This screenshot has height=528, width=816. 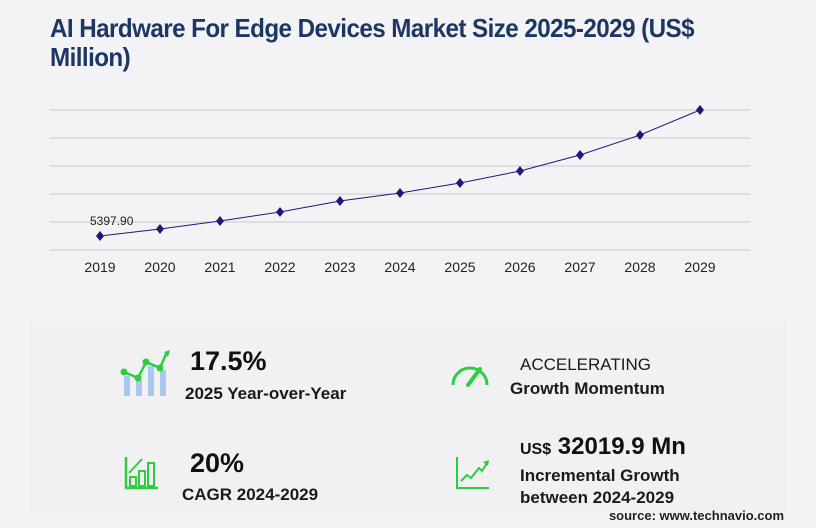 What do you see at coordinates (519, 267) in the screenshot?
I see `x-tick-label: 2026` at bounding box center [519, 267].